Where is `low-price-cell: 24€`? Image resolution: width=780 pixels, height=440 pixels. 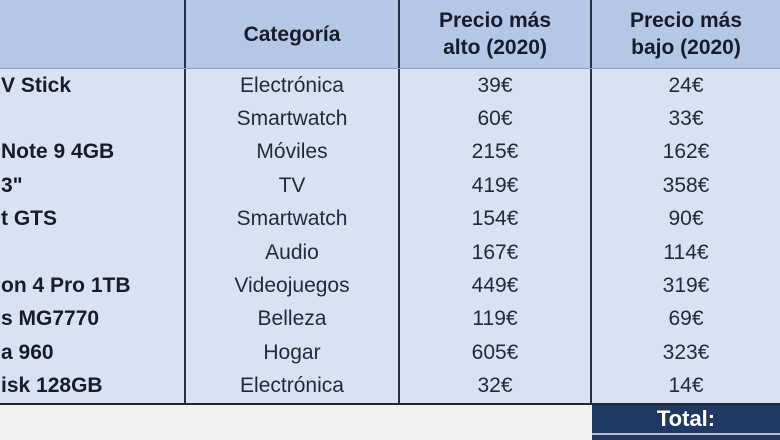
low-price-cell: 24€ is located at coordinates (686, 85).